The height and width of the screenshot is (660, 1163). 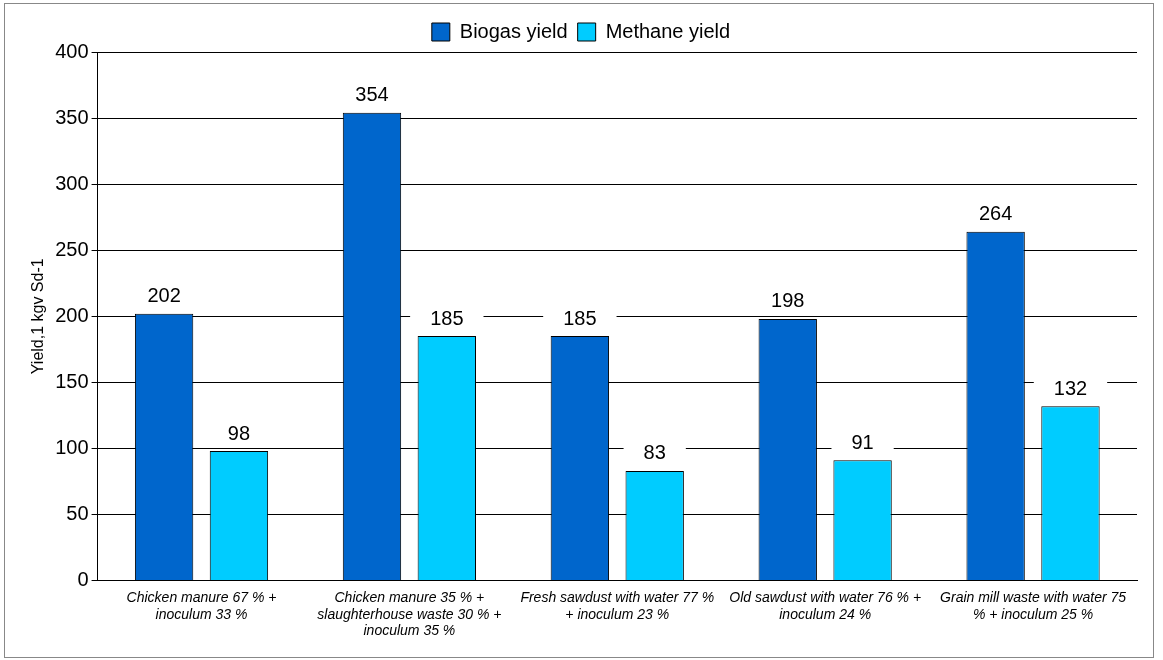 I want to click on x-tick-label: Fresh sawdust with water 77 % + inoculum 23 %, so click(x=617, y=605).